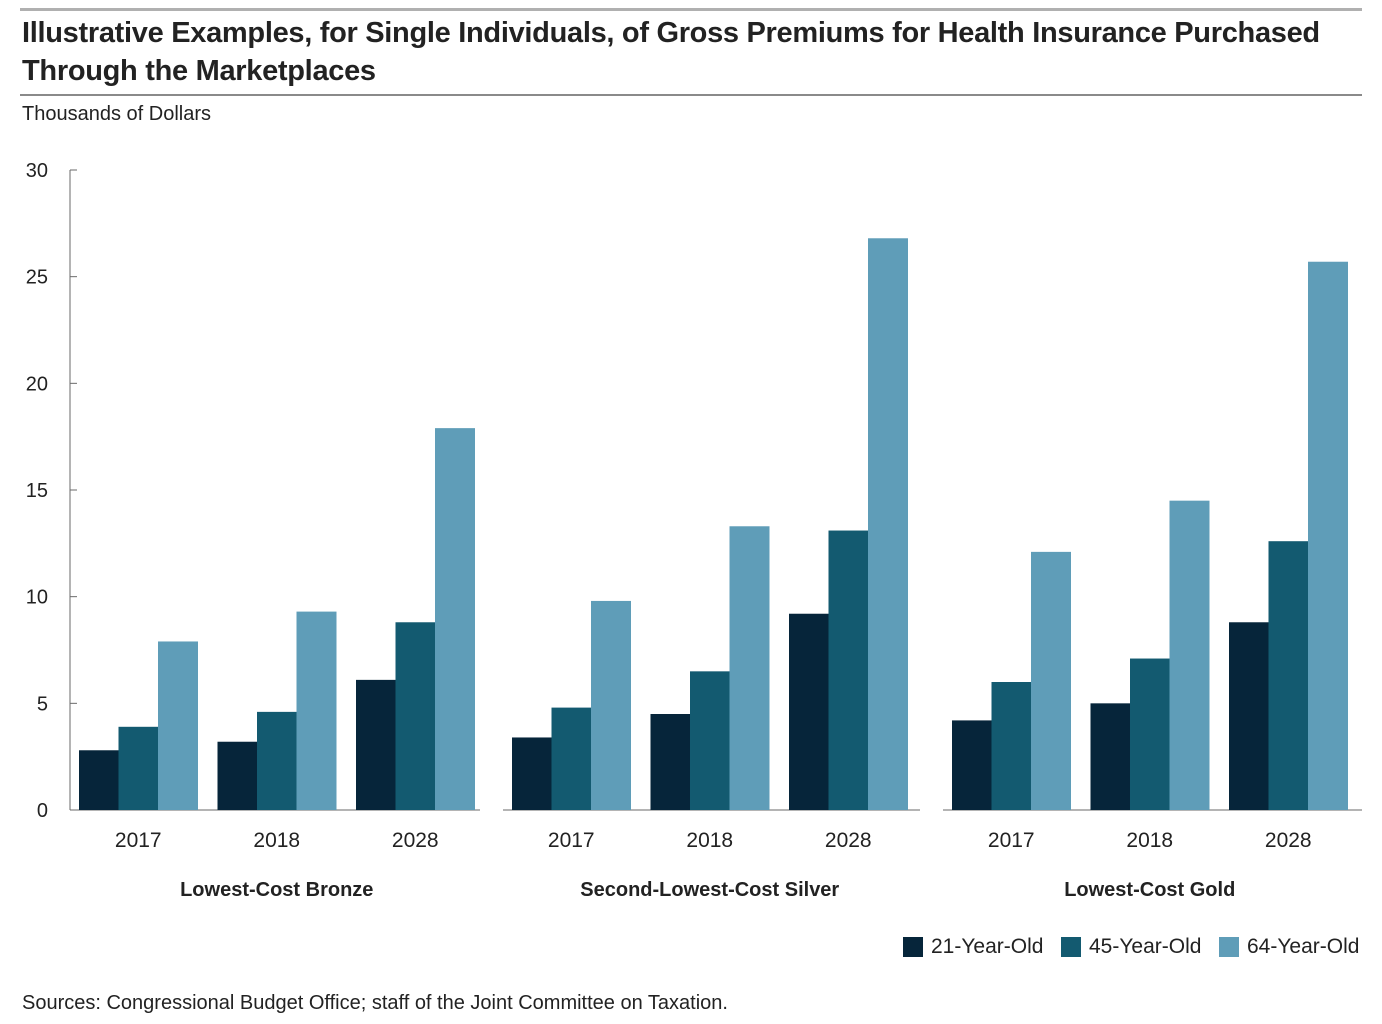 Image resolution: width=1382 pixels, height=1024 pixels. Describe the element at coordinates (1145, 946) in the screenshot. I see `legend-label-45: 45-Year-Old` at that location.